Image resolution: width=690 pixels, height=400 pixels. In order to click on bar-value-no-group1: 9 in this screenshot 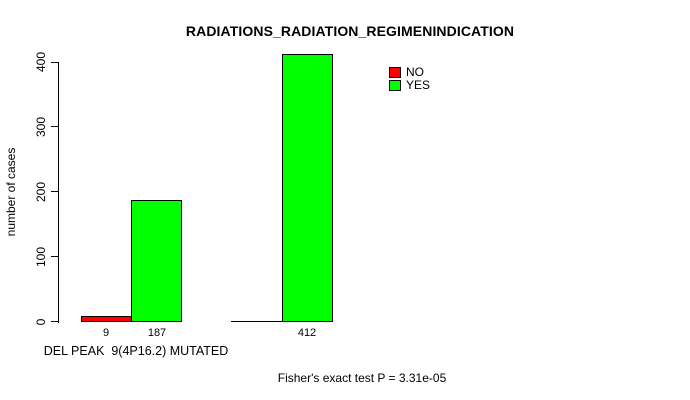, I will do `click(106, 333)`.